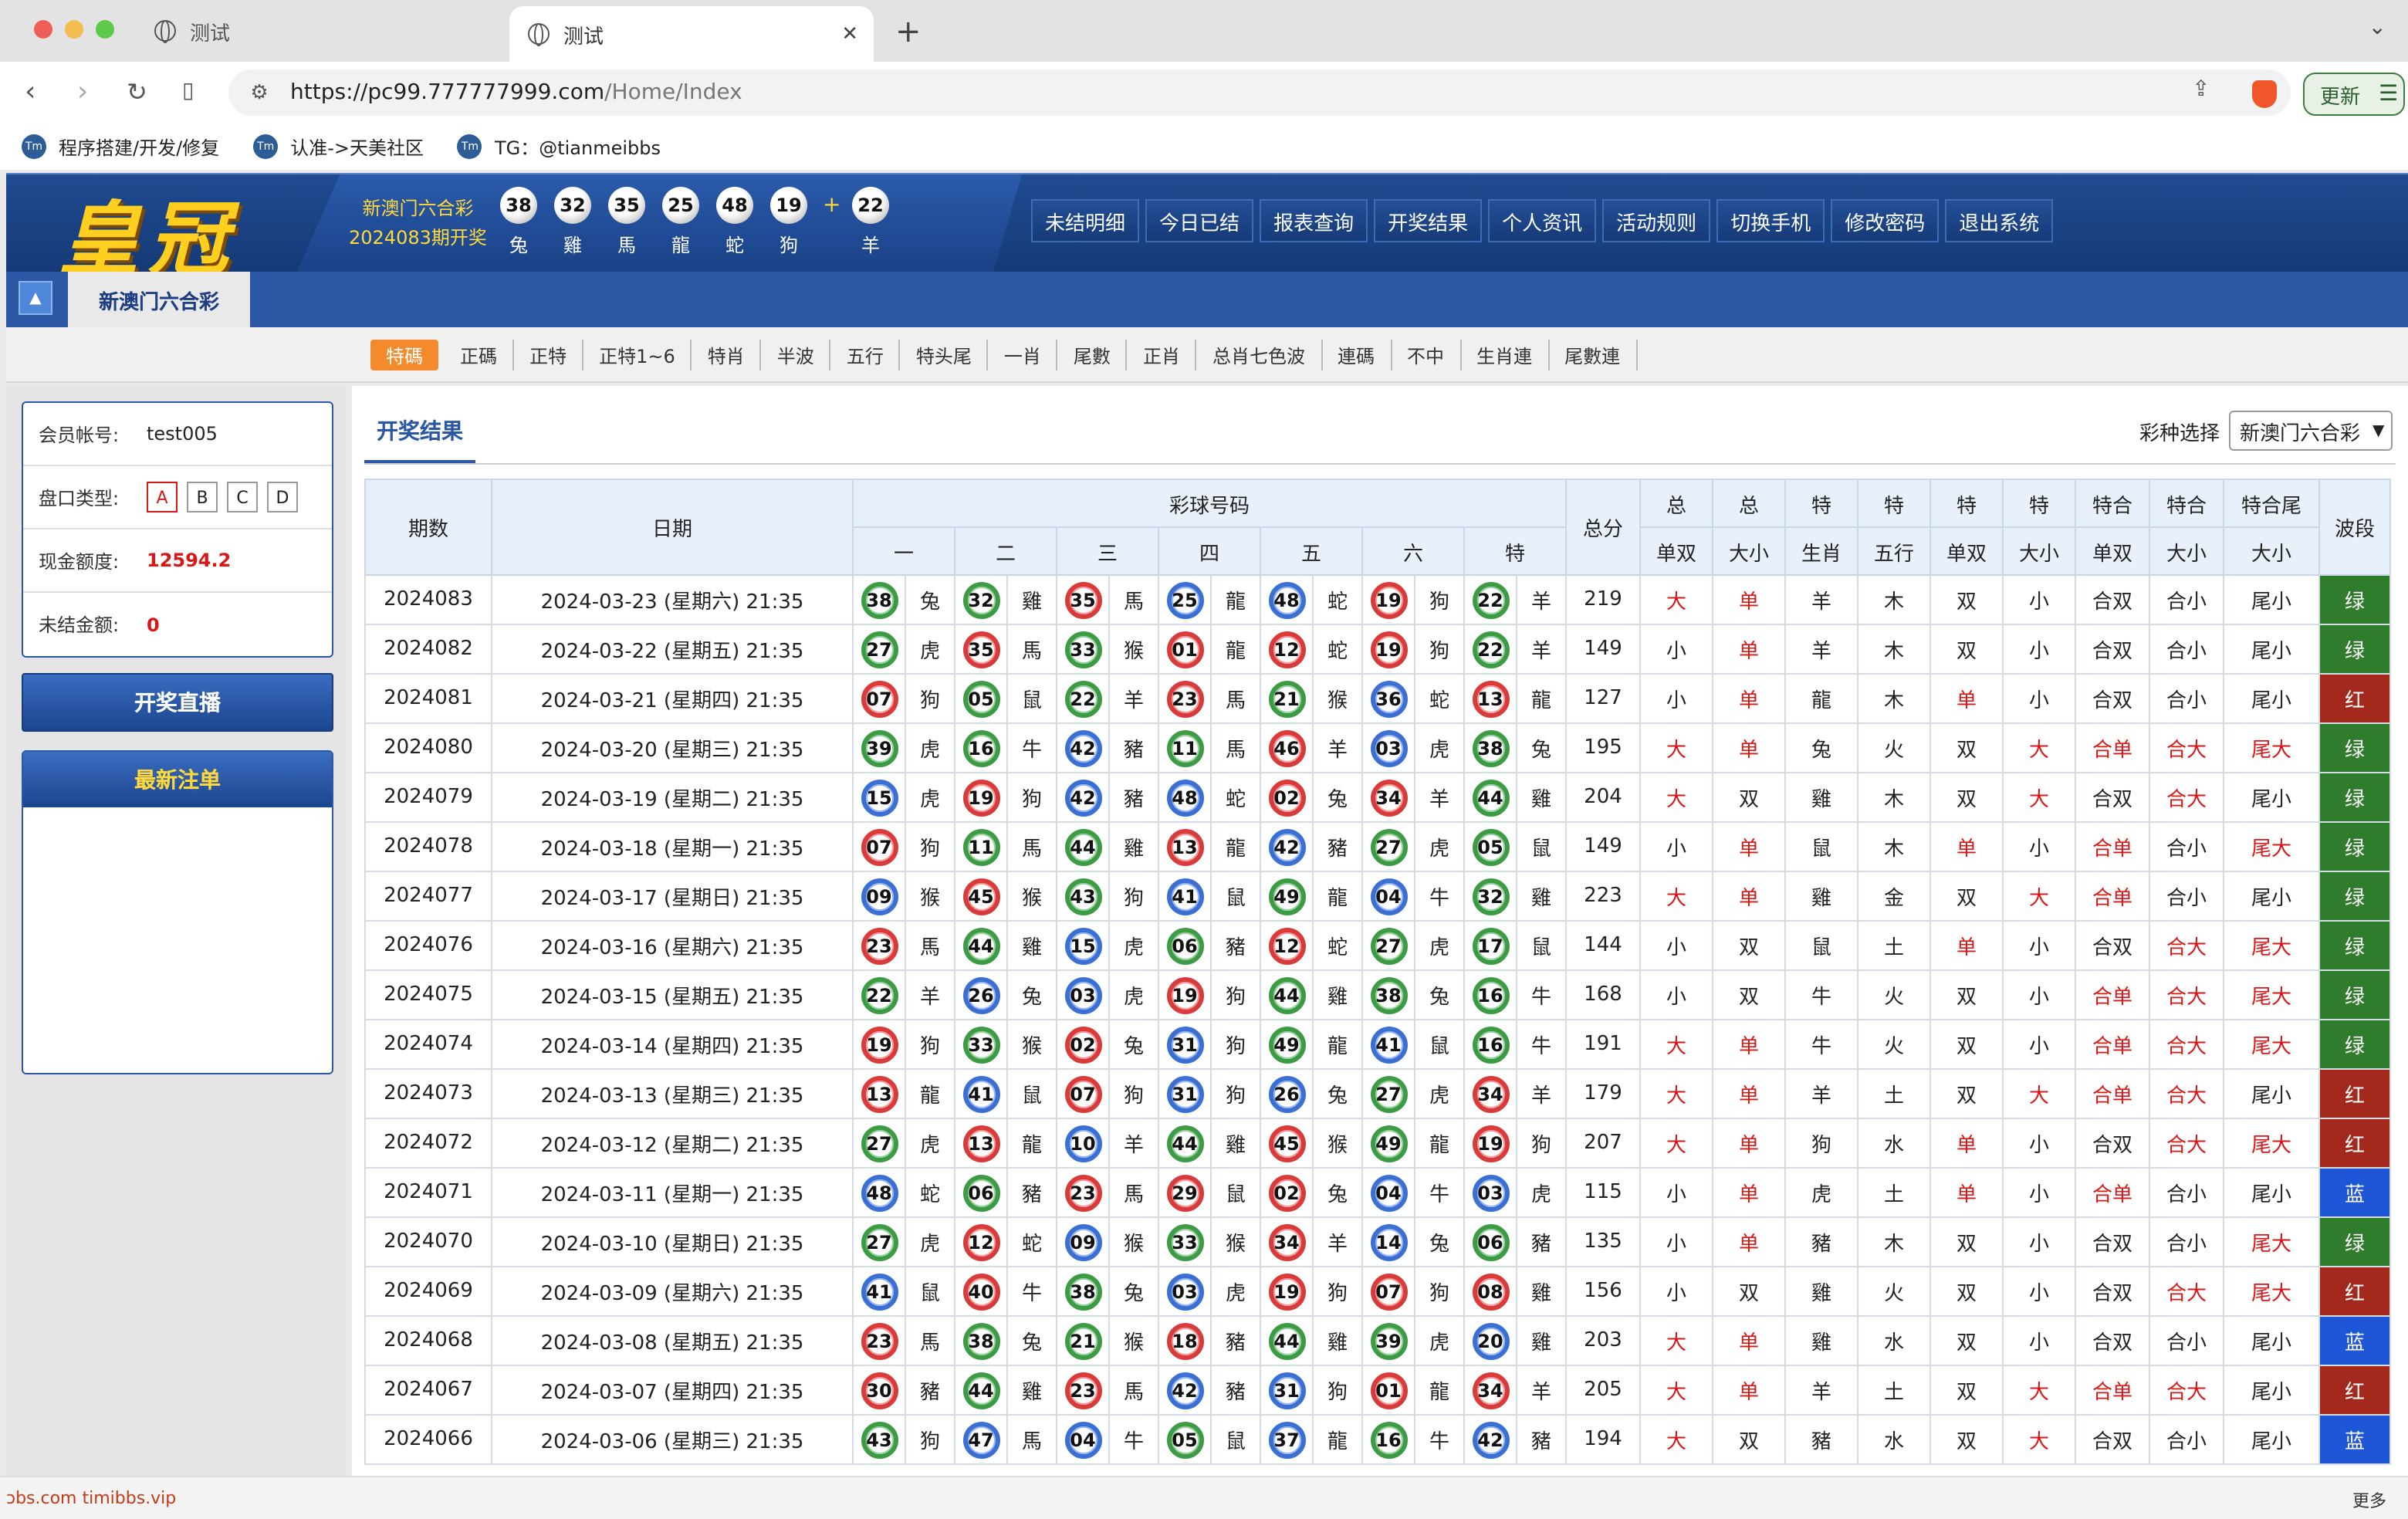 The image size is (2408, 1519). Describe the element at coordinates (1388, 747) in the screenshot. I see `ball-number: 03` at that location.